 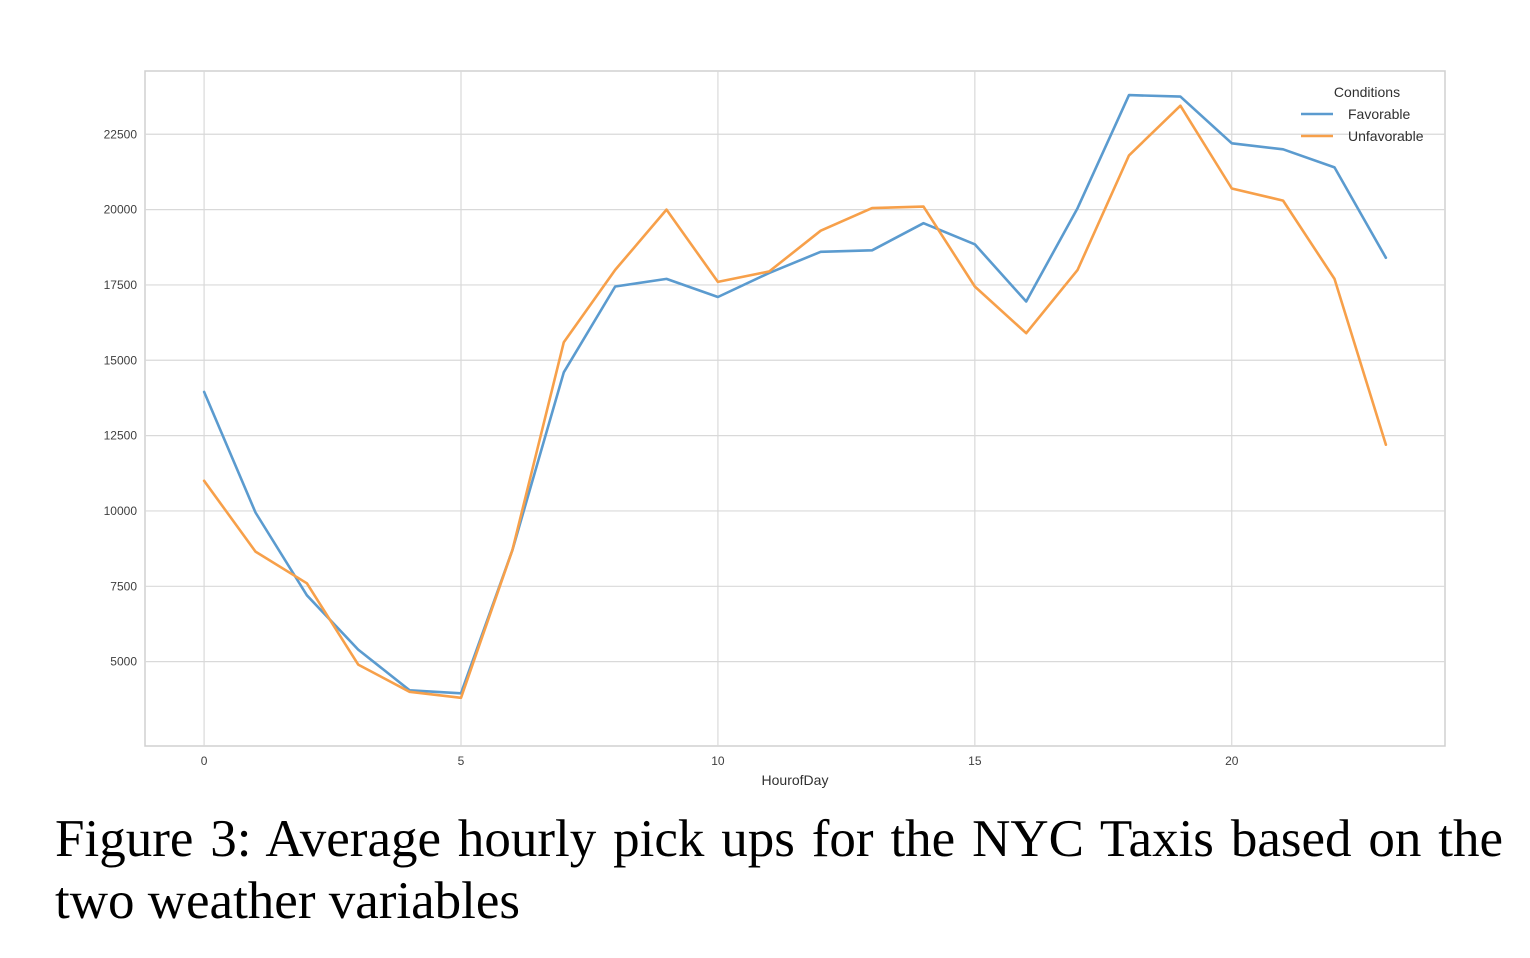 I want to click on x-axis-label: HourofDay, so click(x=795, y=780).